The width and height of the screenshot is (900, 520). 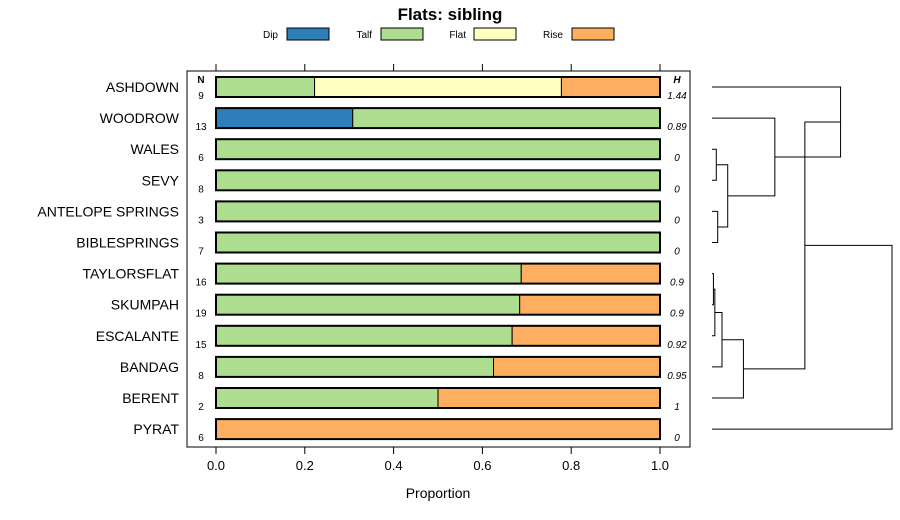 What do you see at coordinates (394, 465) in the screenshot?
I see `x-tick-label: 0.4` at bounding box center [394, 465].